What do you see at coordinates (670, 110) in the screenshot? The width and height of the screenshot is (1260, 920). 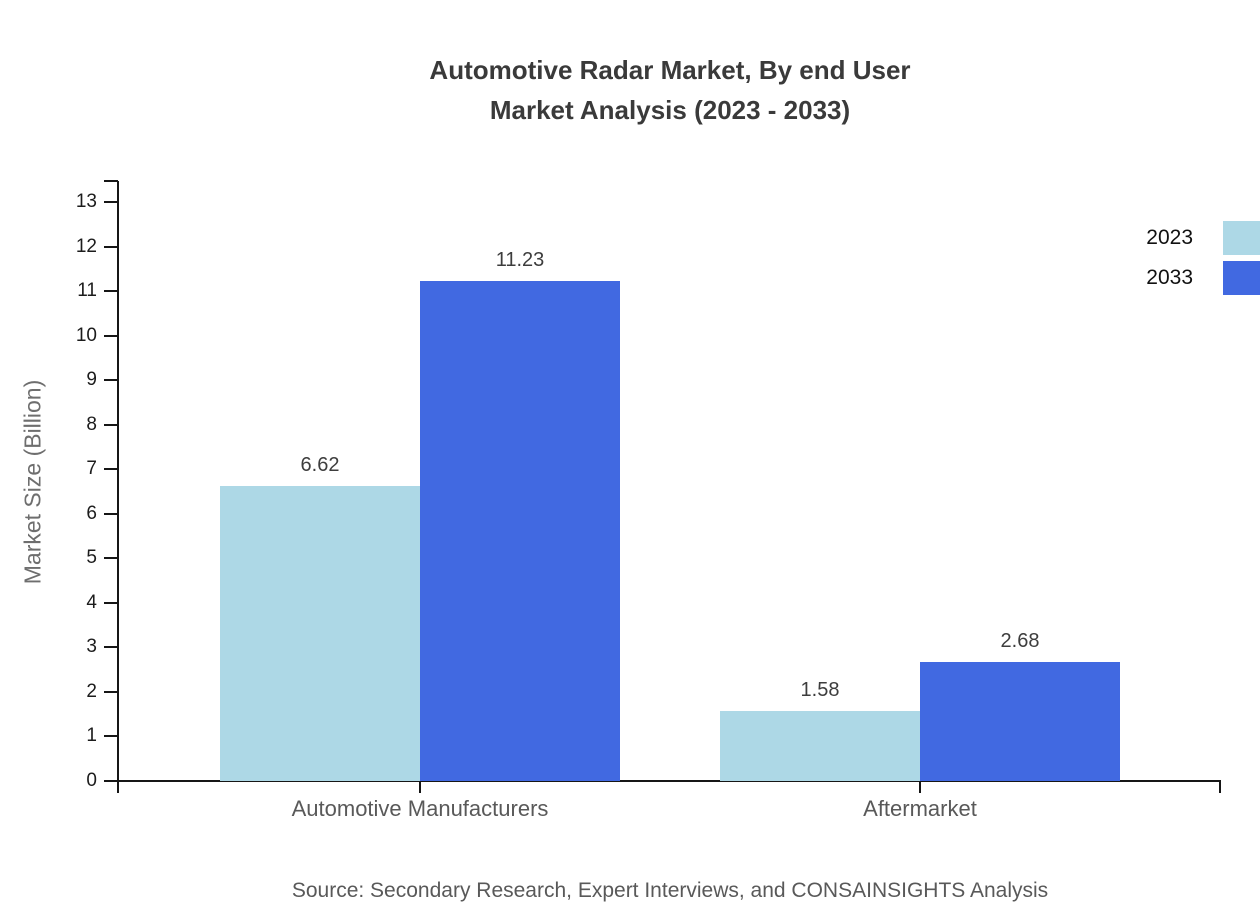 I see `chart-title-line2: Market Analysis (2023 - 2033)` at bounding box center [670, 110].